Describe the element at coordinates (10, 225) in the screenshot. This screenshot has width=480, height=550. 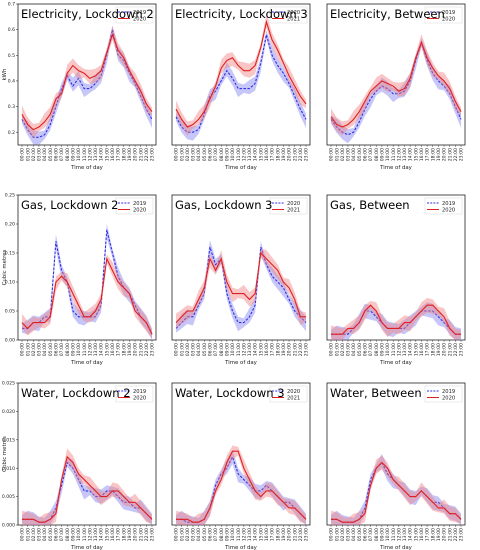
I see `y-tick-label: 0.20` at that location.